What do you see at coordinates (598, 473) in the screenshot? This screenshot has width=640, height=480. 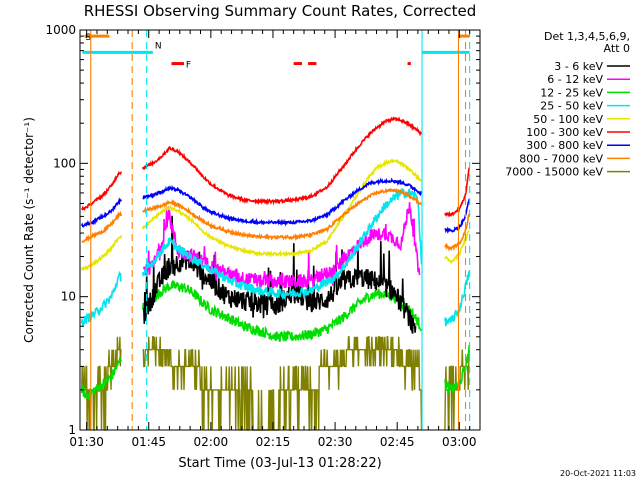 I see `timestamp: 20-Oct-2021 11:03` at bounding box center [598, 473].